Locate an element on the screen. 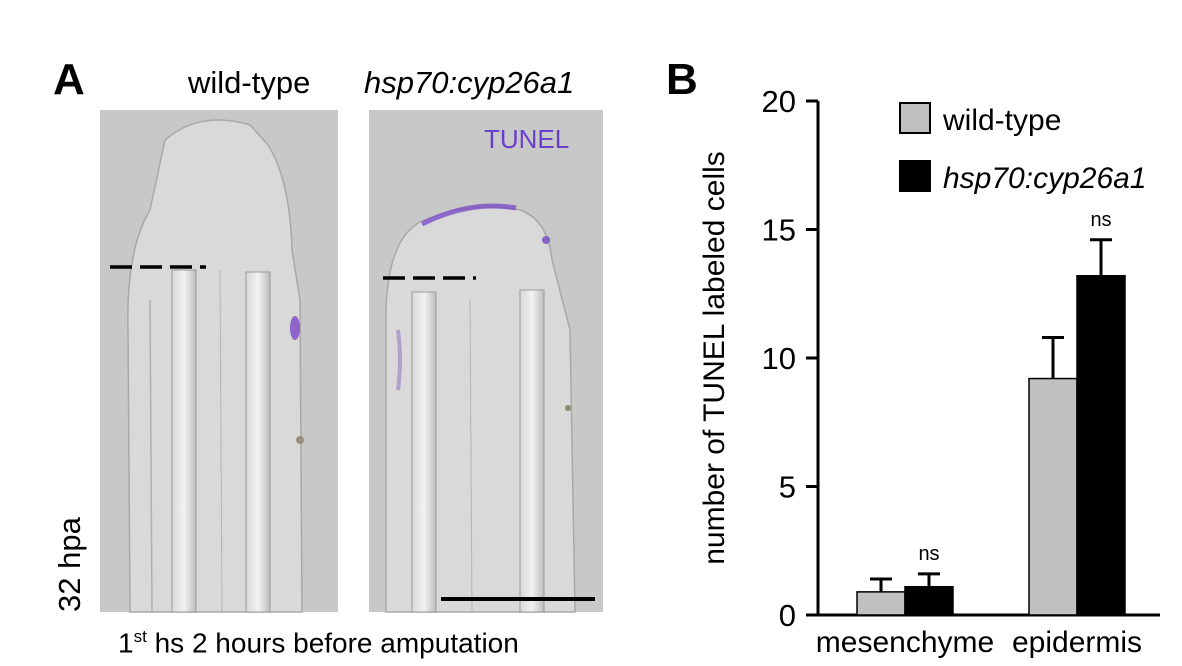  bar-mesenchyme-transgenic is located at coordinates (929, 600).